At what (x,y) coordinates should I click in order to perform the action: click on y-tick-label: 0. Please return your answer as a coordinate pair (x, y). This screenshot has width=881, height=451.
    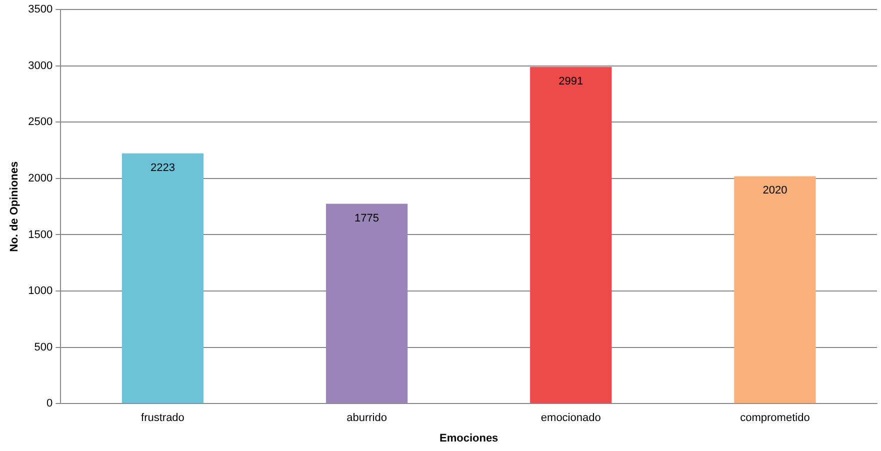
    Looking at the image, I should click on (49, 404).